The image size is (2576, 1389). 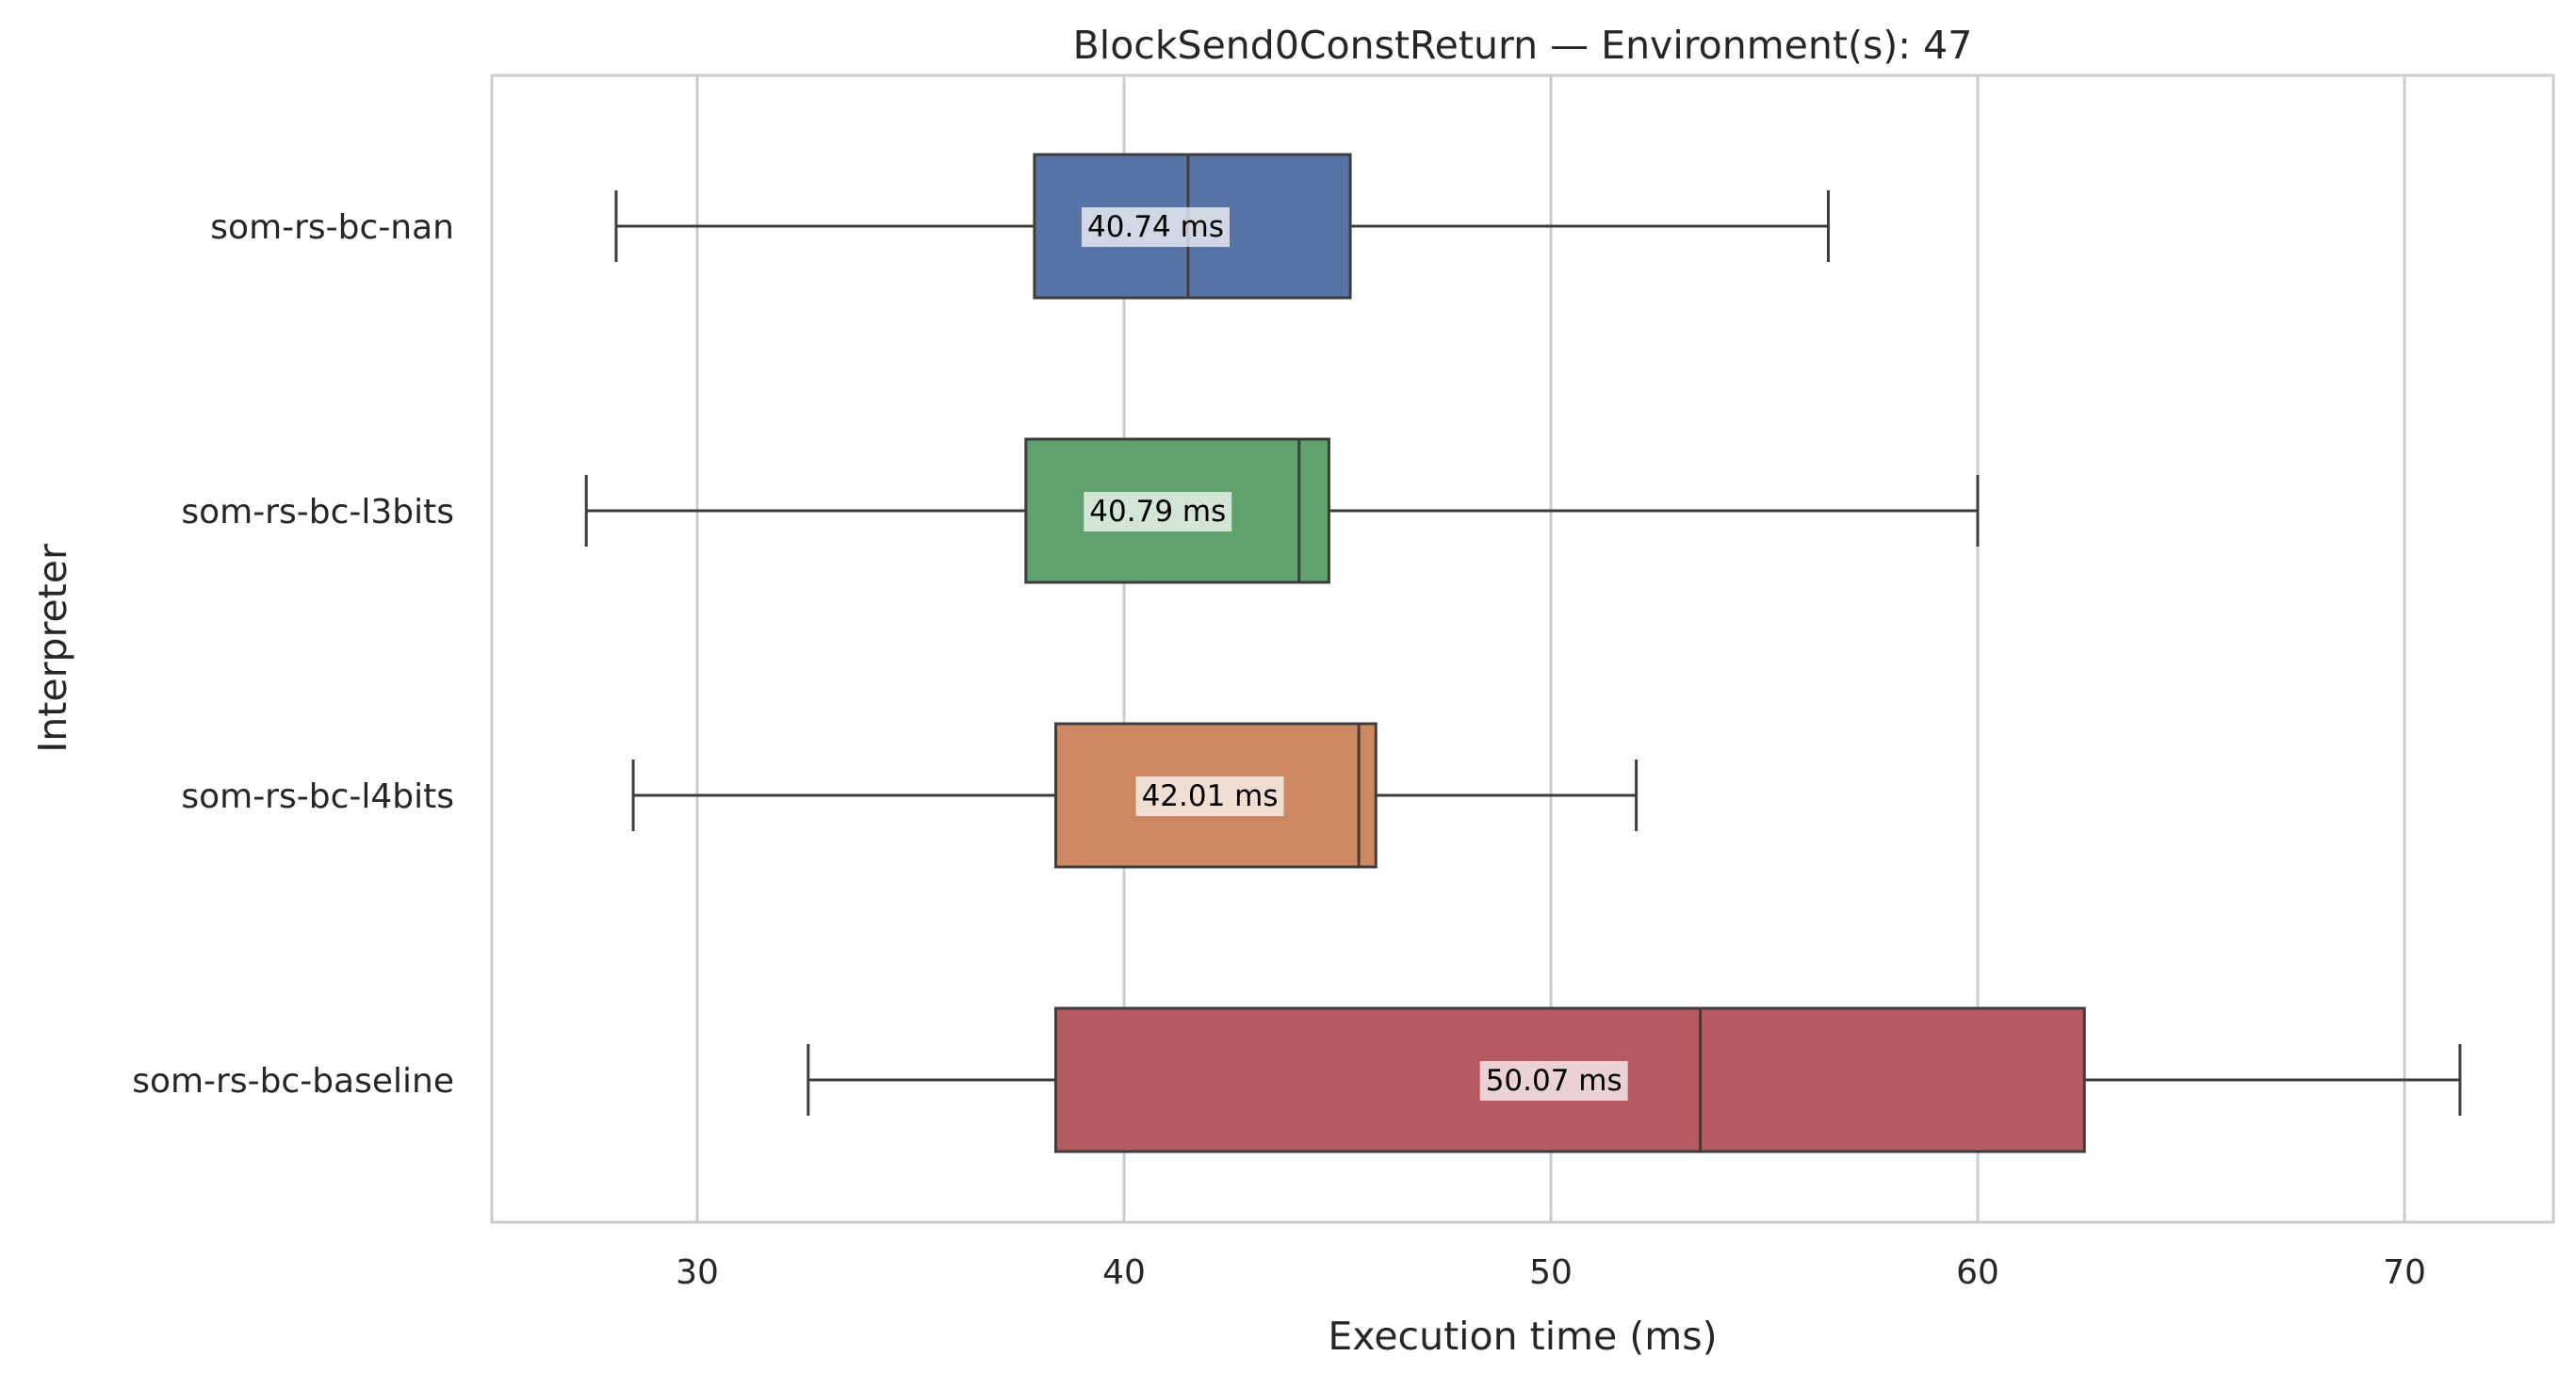 I want to click on mean-data-label: 40.79 ms, so click(x=1158, y=512).